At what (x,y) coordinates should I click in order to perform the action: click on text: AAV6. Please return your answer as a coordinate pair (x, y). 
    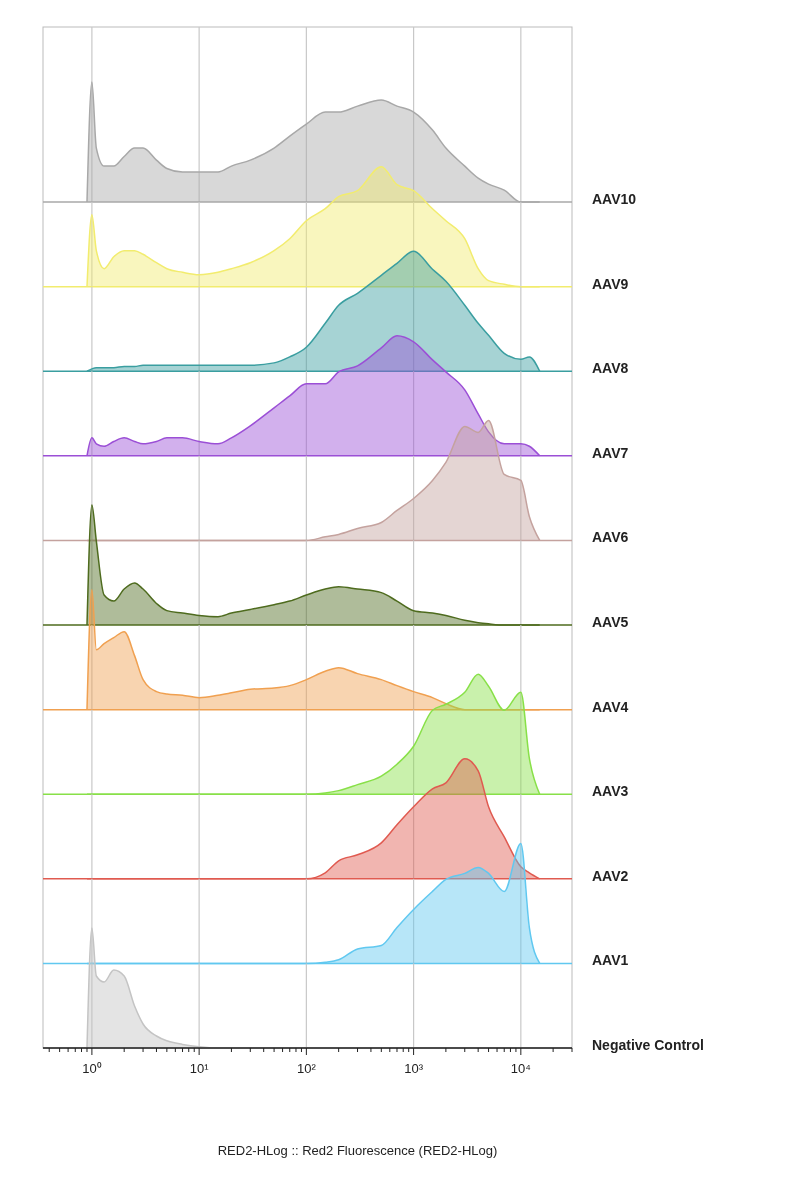
    Looking at the image, I should click on (610, 537).